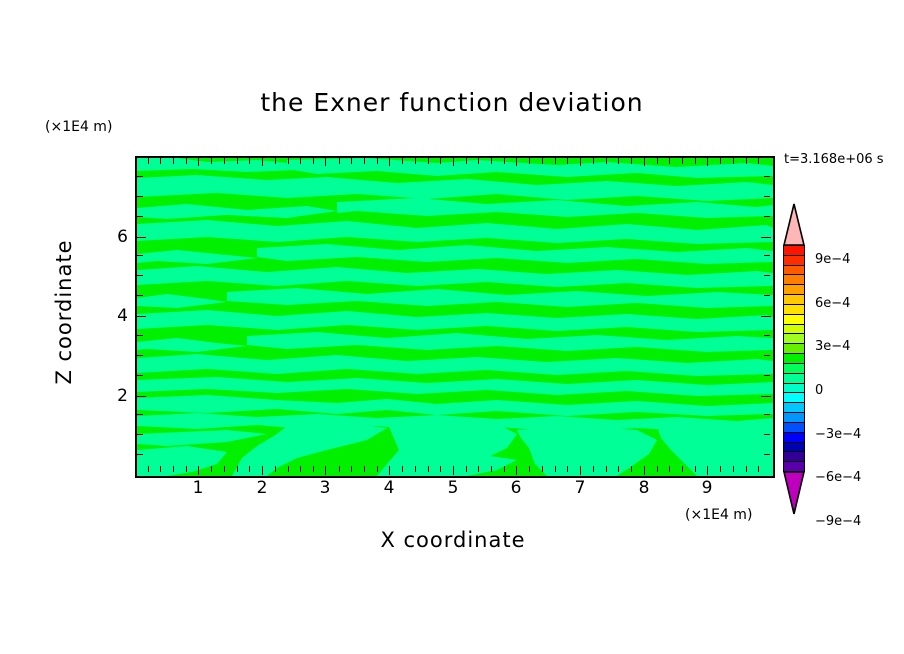 This screenshot has height=654, width=904. What do you see at coordinates (389, 488) in the screenshot?
I see `x-tick-label-4: 4` at bounding box center [389, 488].